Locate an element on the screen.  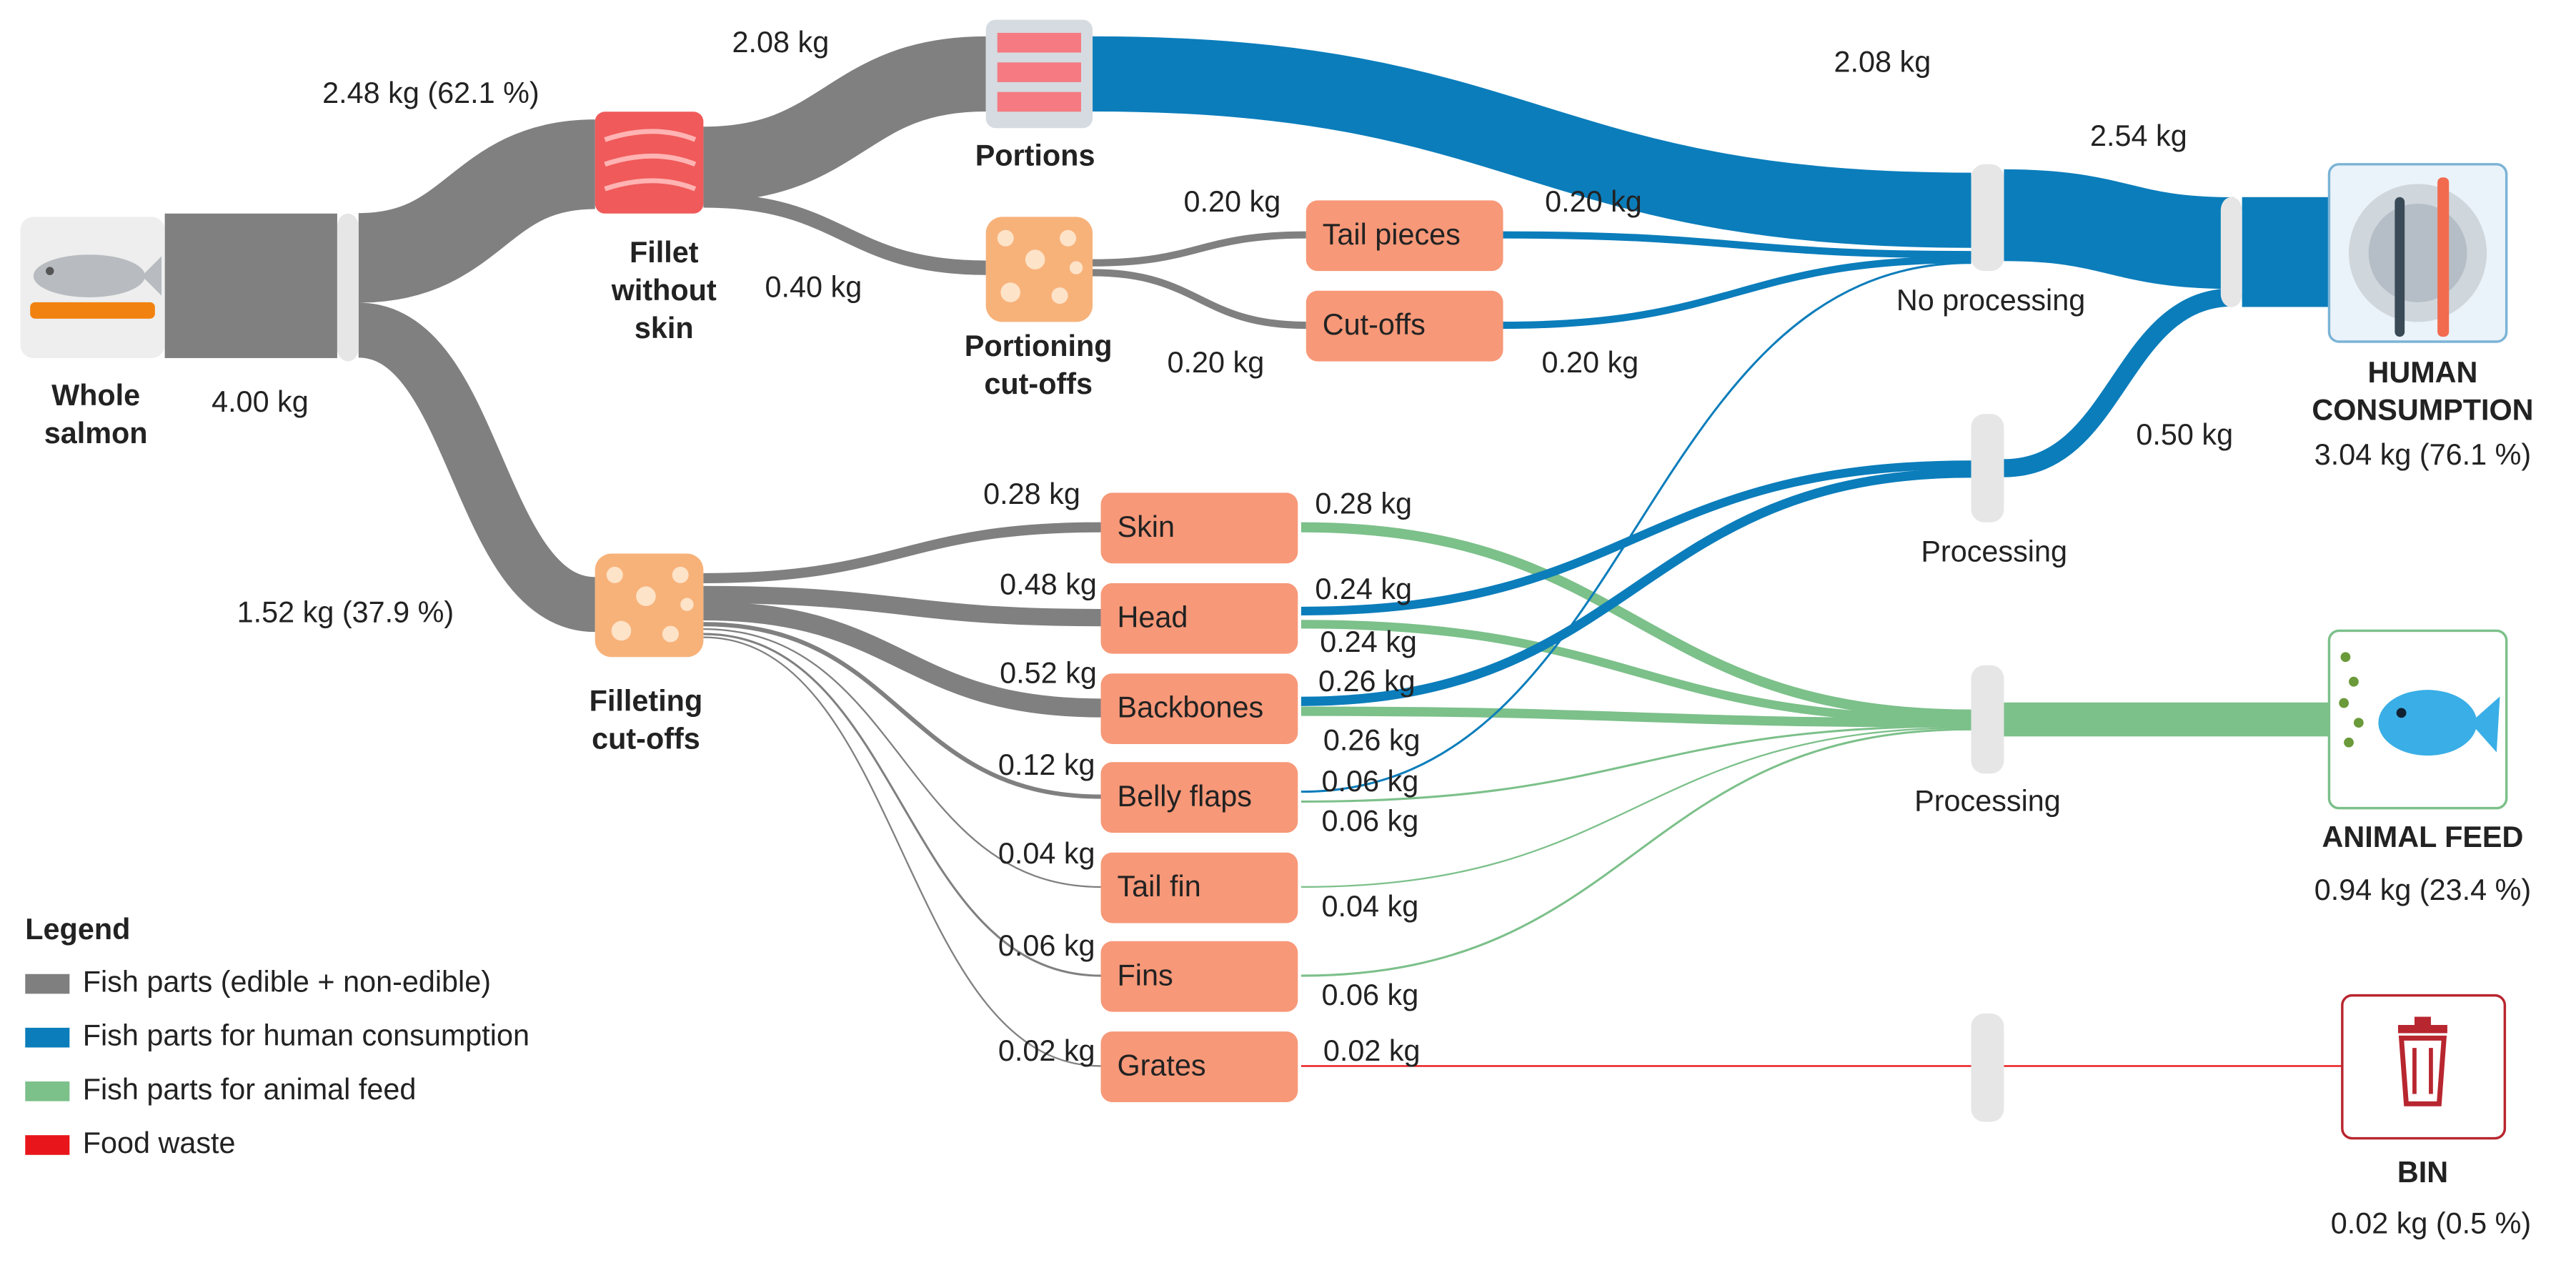
part-label: Head is located at coordinates (1153, 616).